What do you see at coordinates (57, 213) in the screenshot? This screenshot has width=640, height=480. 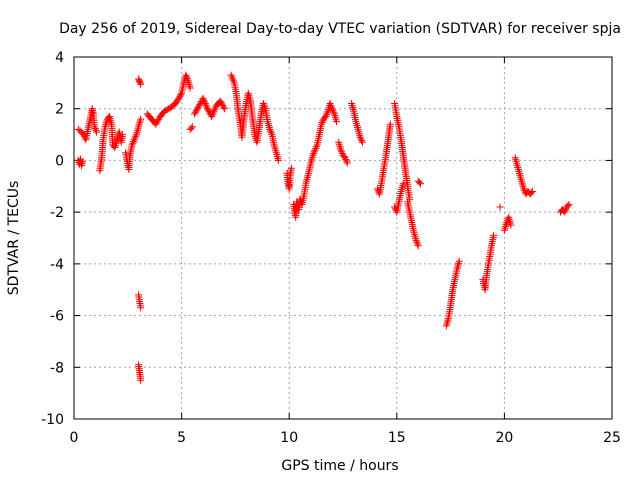 I see `y-tick-label: -2` at bounding box center [57, 213].